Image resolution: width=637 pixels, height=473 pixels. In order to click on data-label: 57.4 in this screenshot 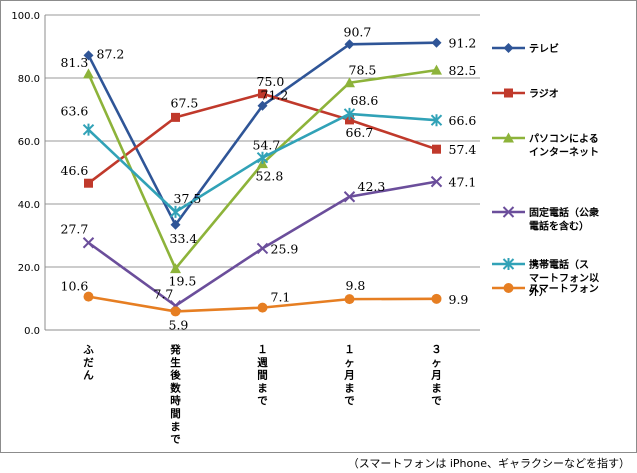, I will do `click(463, 149)`.